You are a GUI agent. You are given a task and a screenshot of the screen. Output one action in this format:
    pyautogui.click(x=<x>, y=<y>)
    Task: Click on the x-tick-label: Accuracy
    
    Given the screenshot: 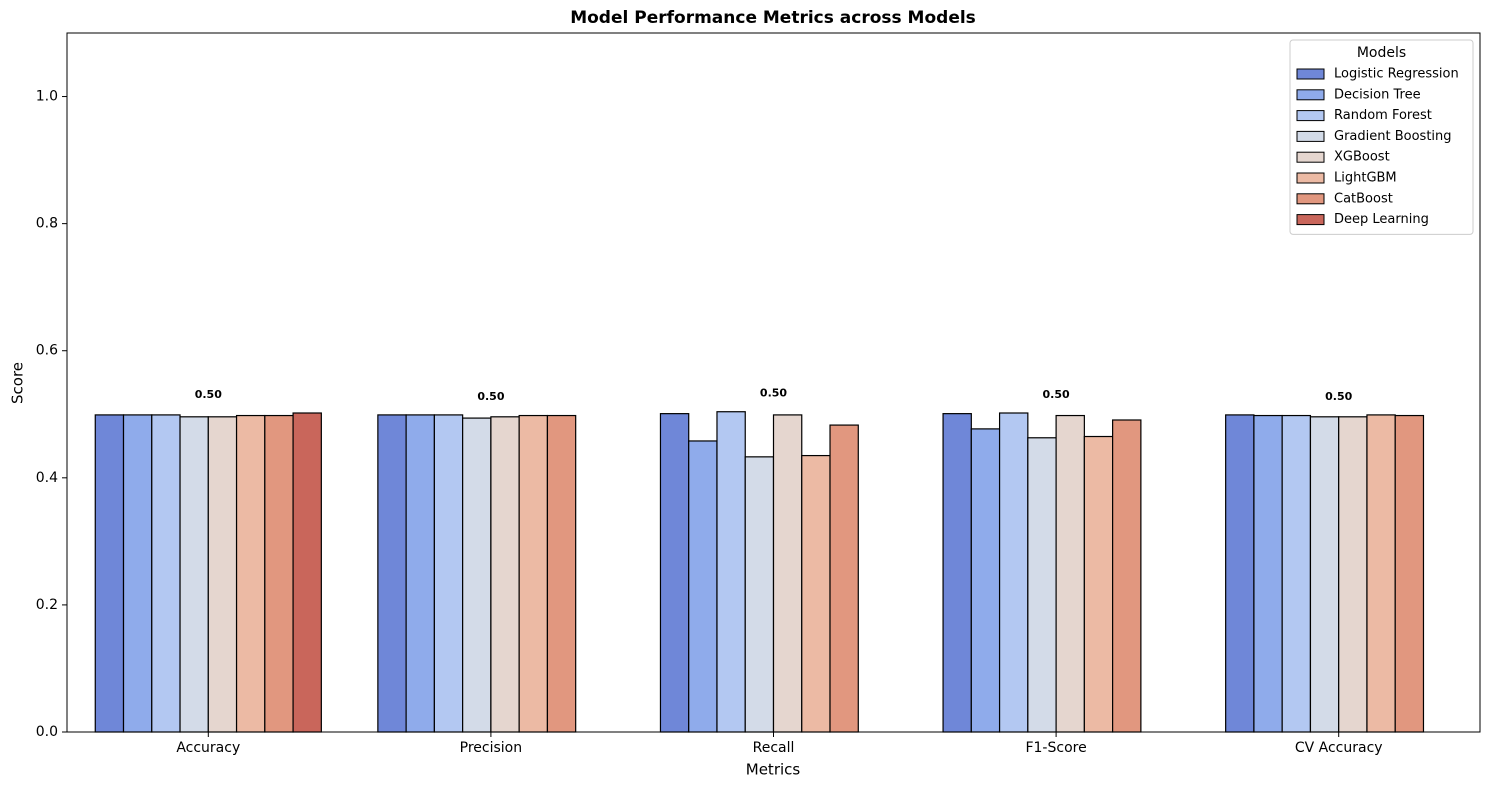 What is the action you would take?
    pyautogui.click(x=208, y=748)
    